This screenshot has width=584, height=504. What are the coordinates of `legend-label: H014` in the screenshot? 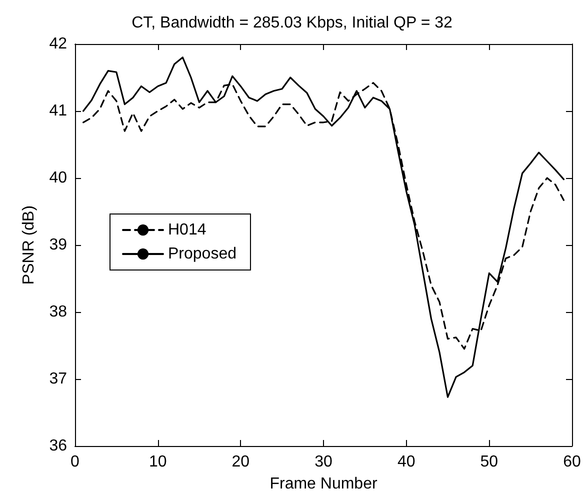 It's located at (187, 230).